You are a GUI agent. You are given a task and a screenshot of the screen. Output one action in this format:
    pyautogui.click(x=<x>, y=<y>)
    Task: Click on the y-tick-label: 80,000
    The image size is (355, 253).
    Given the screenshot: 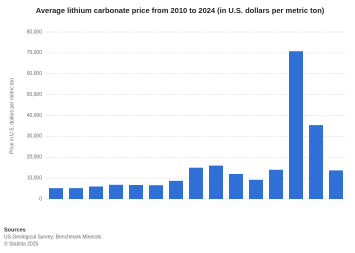 What is the action you would take?
    pyautogui.click(x=35, y=32)
    